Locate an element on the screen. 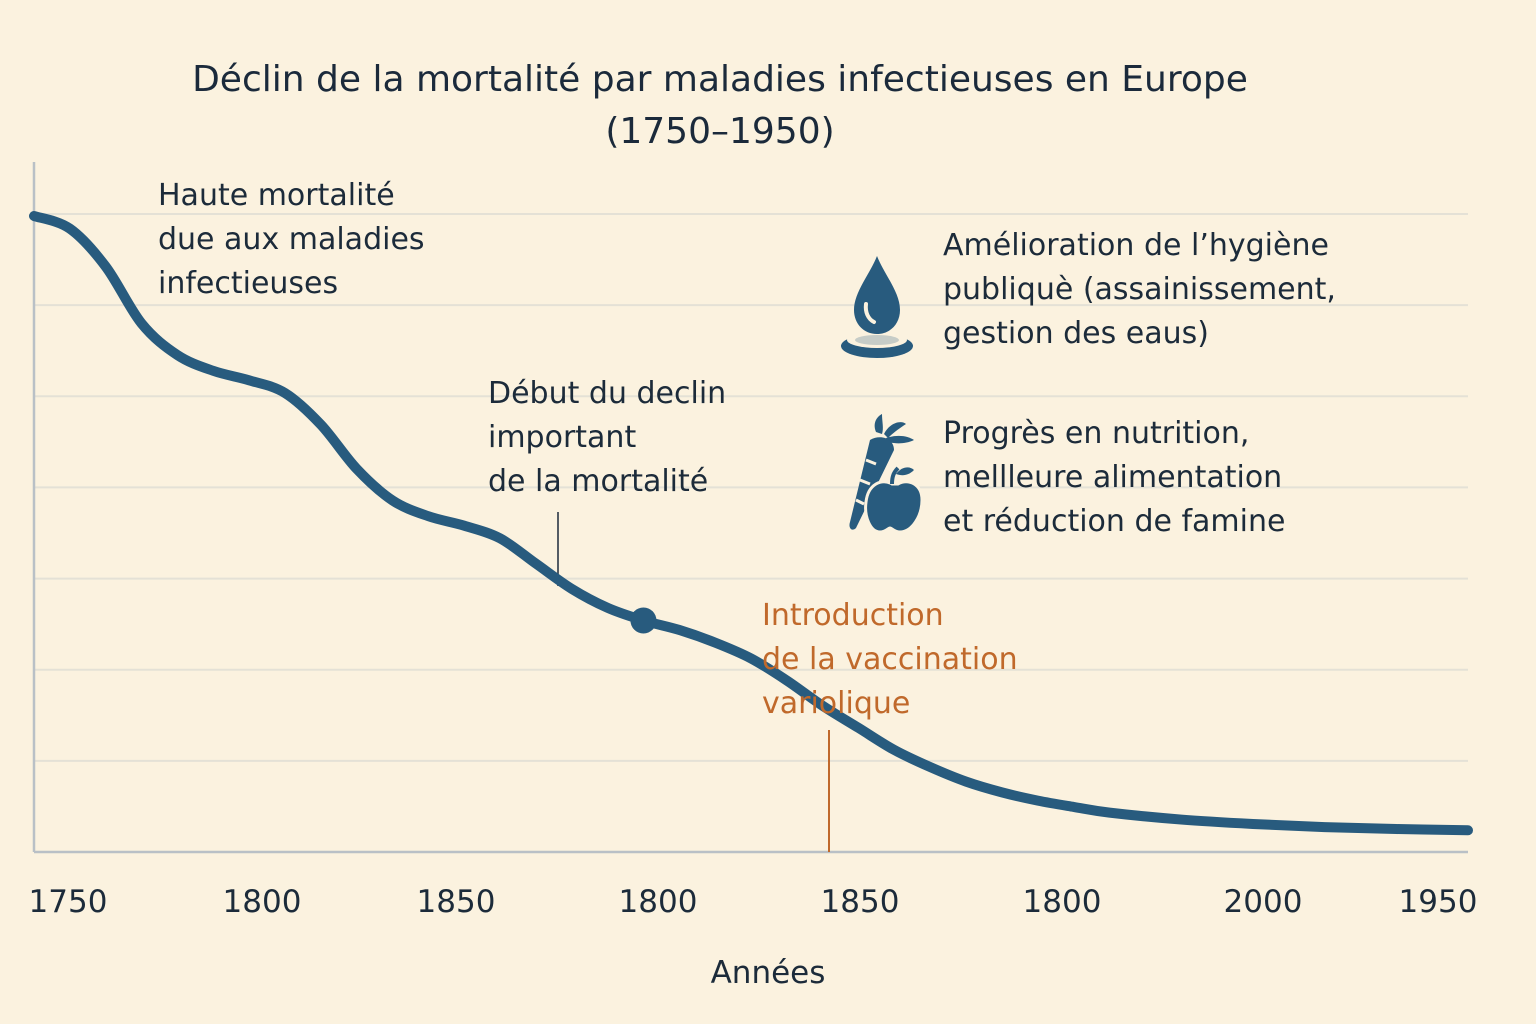 Image resolution: width=1536 pixels, height=1024 pixels. annotation-line: infectieuses is located at coordinates (248, 283).